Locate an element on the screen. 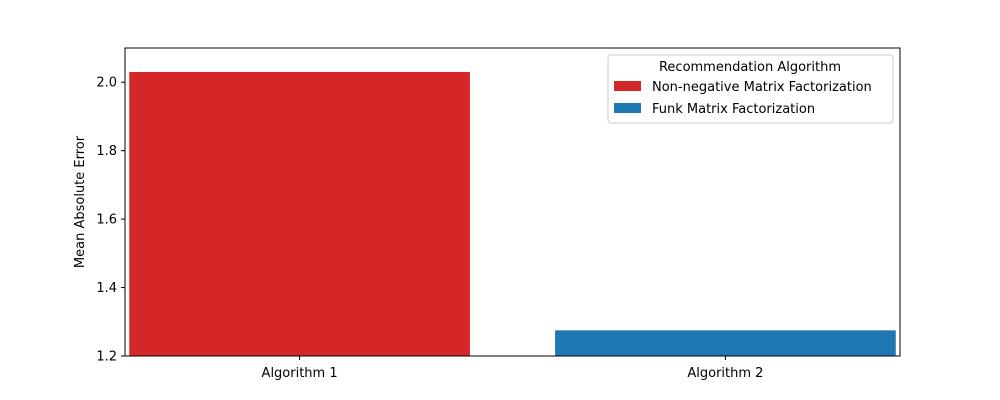 The height and width of the screenshot is (400, 1000). y-tick-label: 1.4 is located at coordinates (106, 288).